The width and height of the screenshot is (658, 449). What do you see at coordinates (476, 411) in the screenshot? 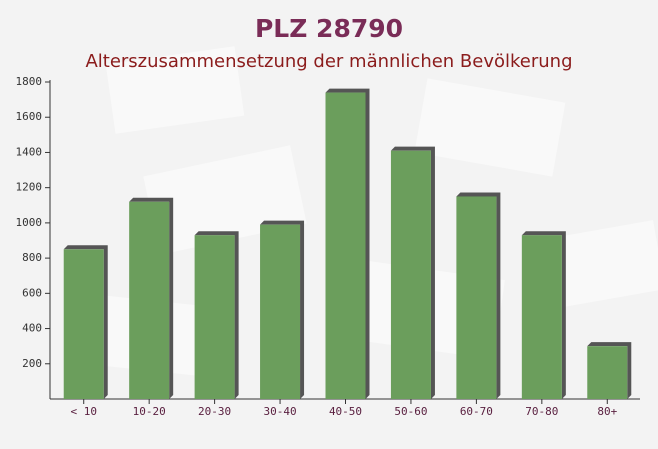
I see `x-tick-label: 60-70` at bounding box center [476, 411].